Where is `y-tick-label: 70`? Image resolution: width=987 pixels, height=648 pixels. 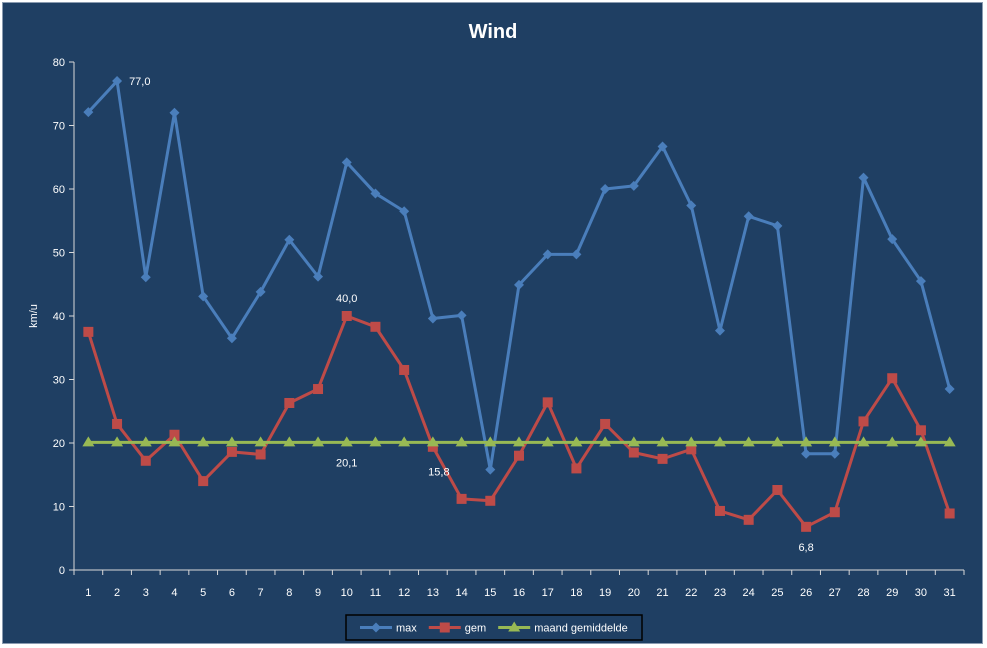
y-tick-label: 70 is located at coordinates (59, 127).